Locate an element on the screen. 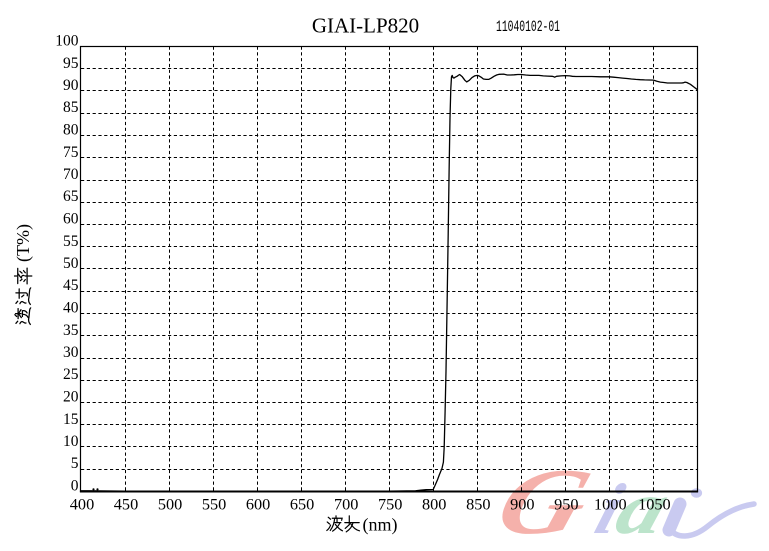 The width and height of the screenshot is (769, 551). svg-text: 950 is located at coordinates (566, 504).